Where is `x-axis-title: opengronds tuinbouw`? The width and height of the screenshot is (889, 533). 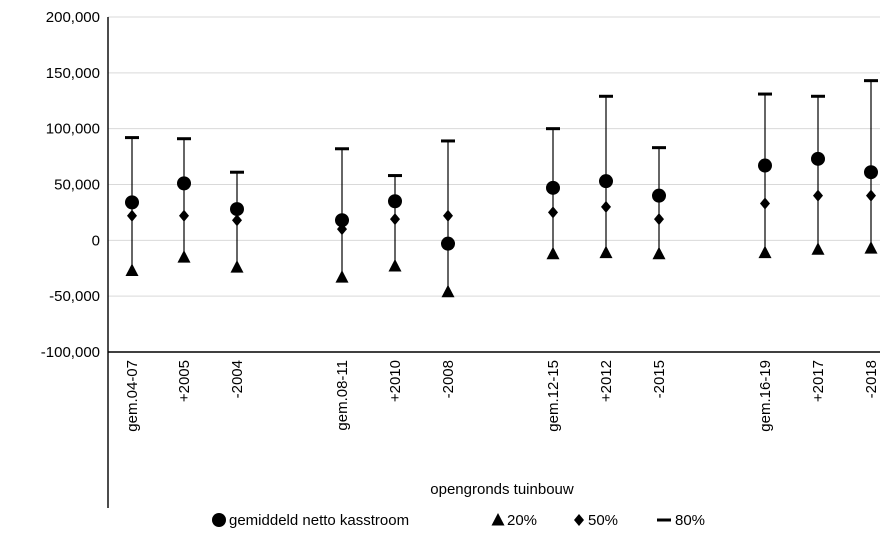 x-axis-title: opengronds tuinbouw is located at coordinates (502, 489).